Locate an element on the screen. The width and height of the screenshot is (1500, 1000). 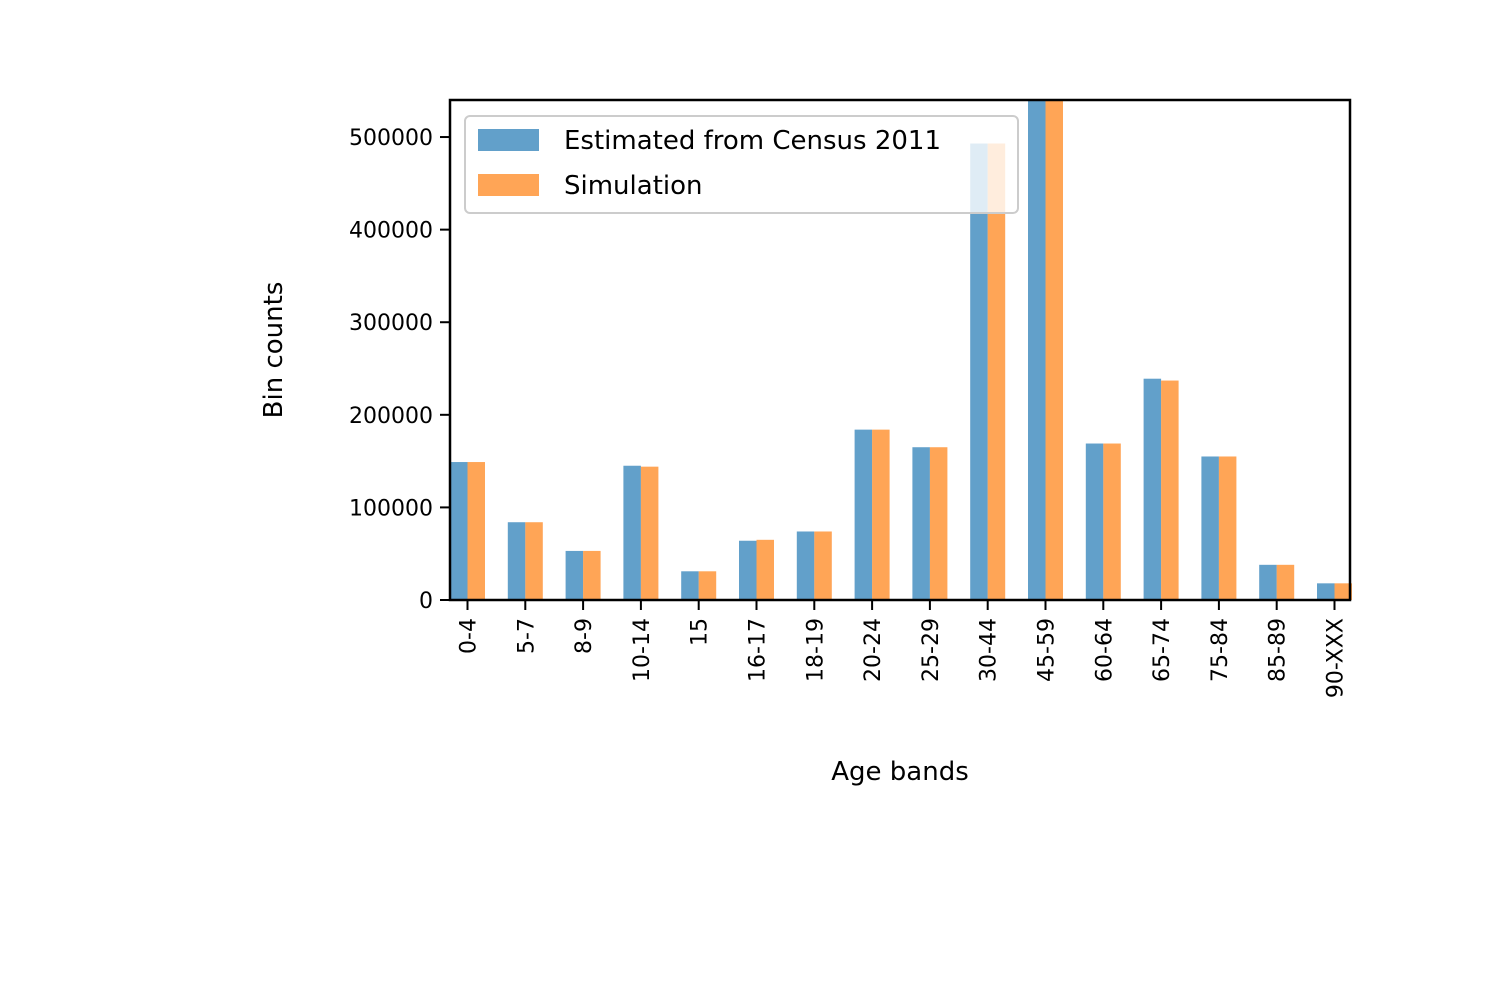
y-tick-label: 500000 is located at coordinates (391, 138).